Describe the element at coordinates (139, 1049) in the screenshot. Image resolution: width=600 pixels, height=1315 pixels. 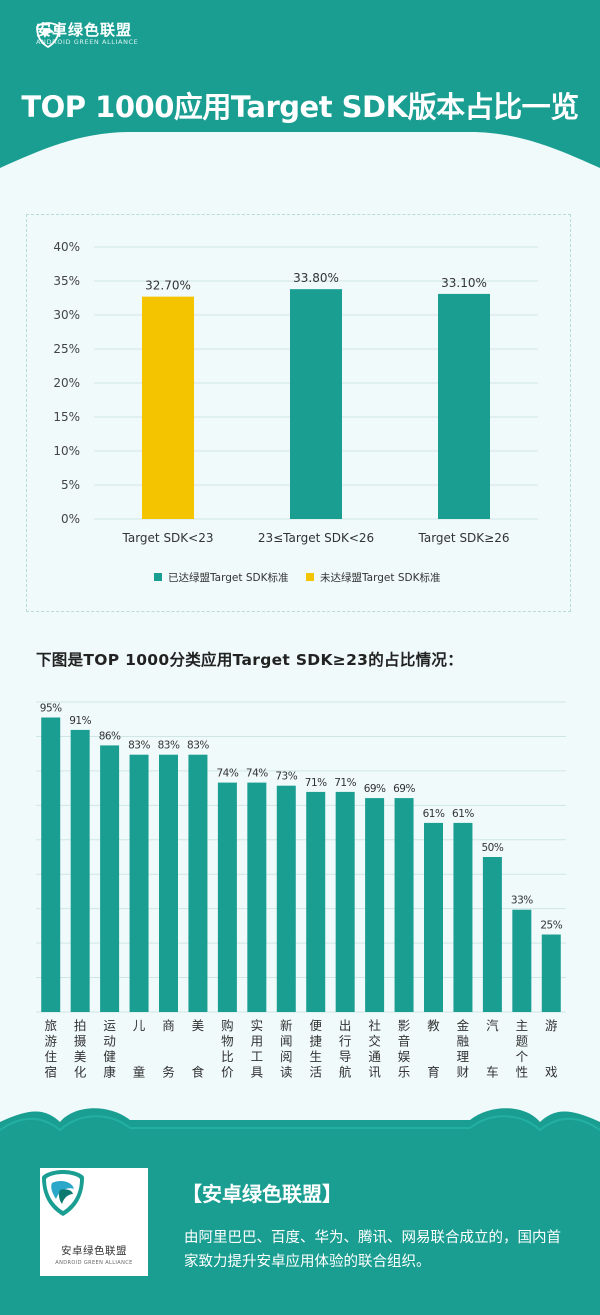
I see `x-tick-label: 儿童` at that location.